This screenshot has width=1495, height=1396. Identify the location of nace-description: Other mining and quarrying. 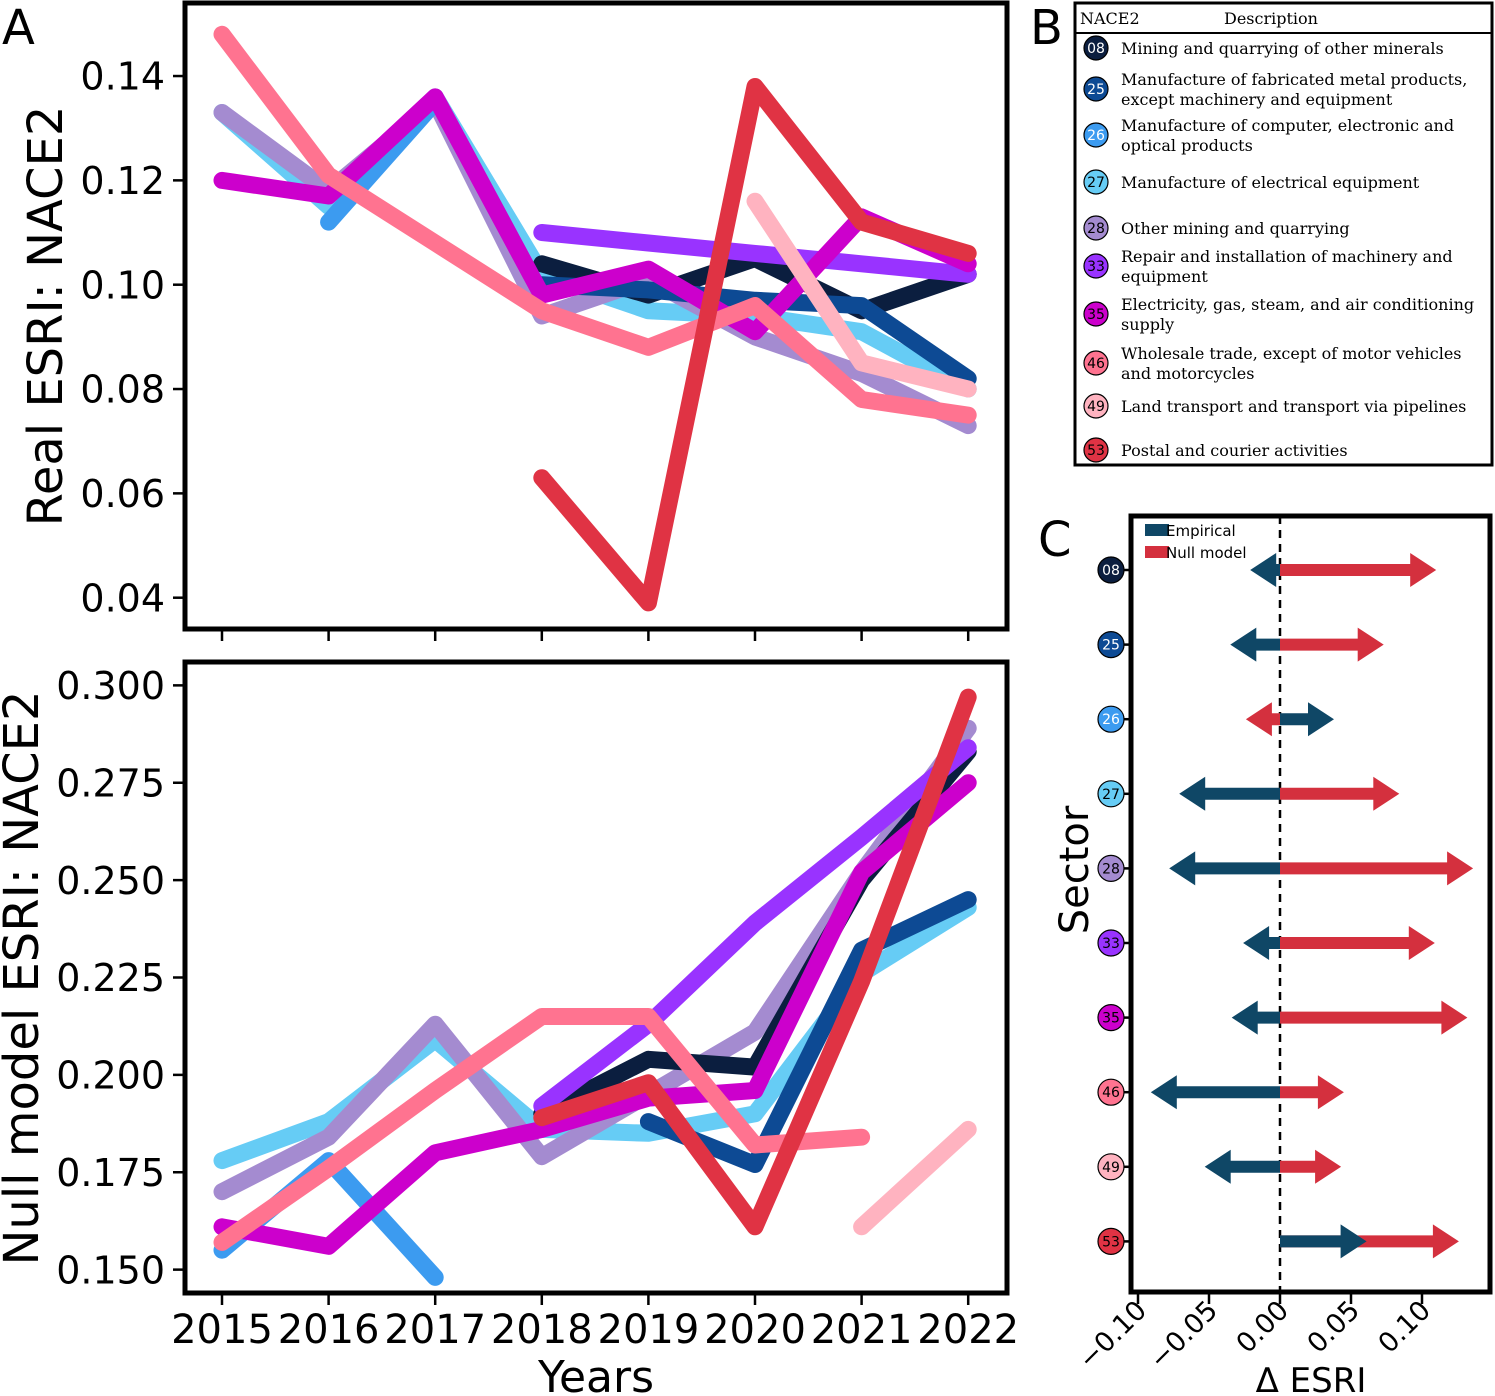
(1235, 228).